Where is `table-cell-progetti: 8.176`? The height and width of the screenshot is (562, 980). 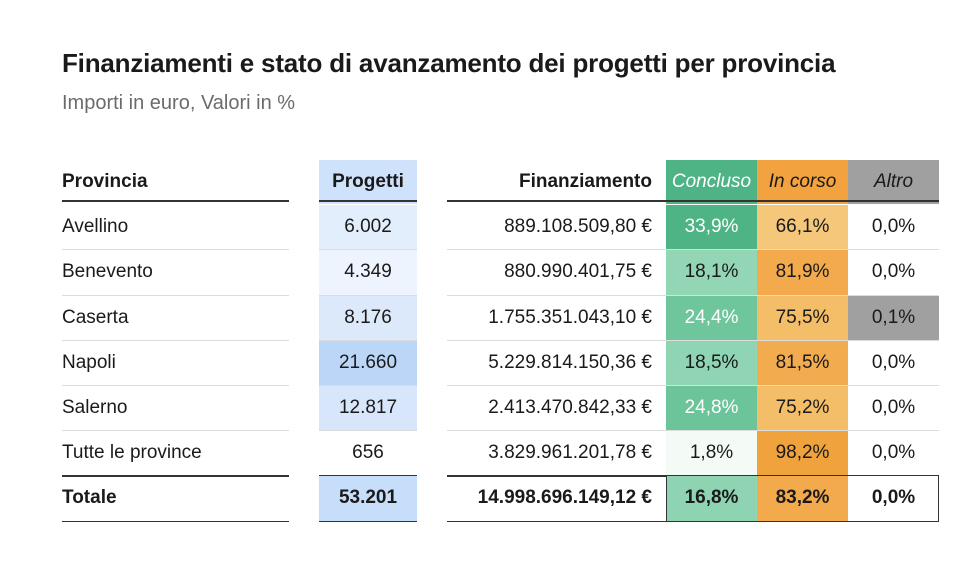
table-cell-progetti: 8.176 is located at coordinates (368, 317).